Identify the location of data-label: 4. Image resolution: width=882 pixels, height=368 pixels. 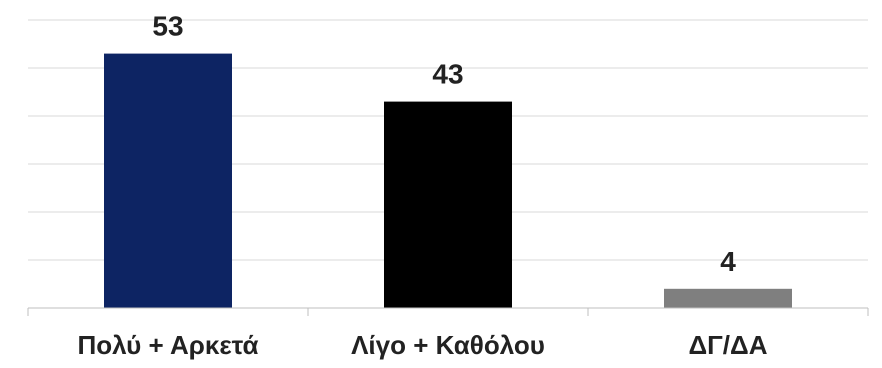
(728, 261).